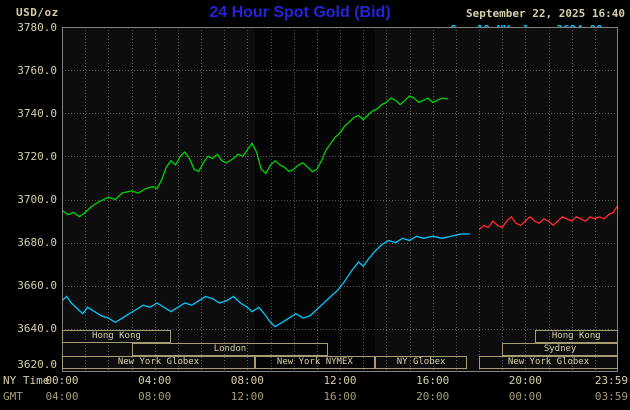  Describe the element at coordinates (37, 199) in the screenshot. I see `y-axis-label: 3700.0` at that location.